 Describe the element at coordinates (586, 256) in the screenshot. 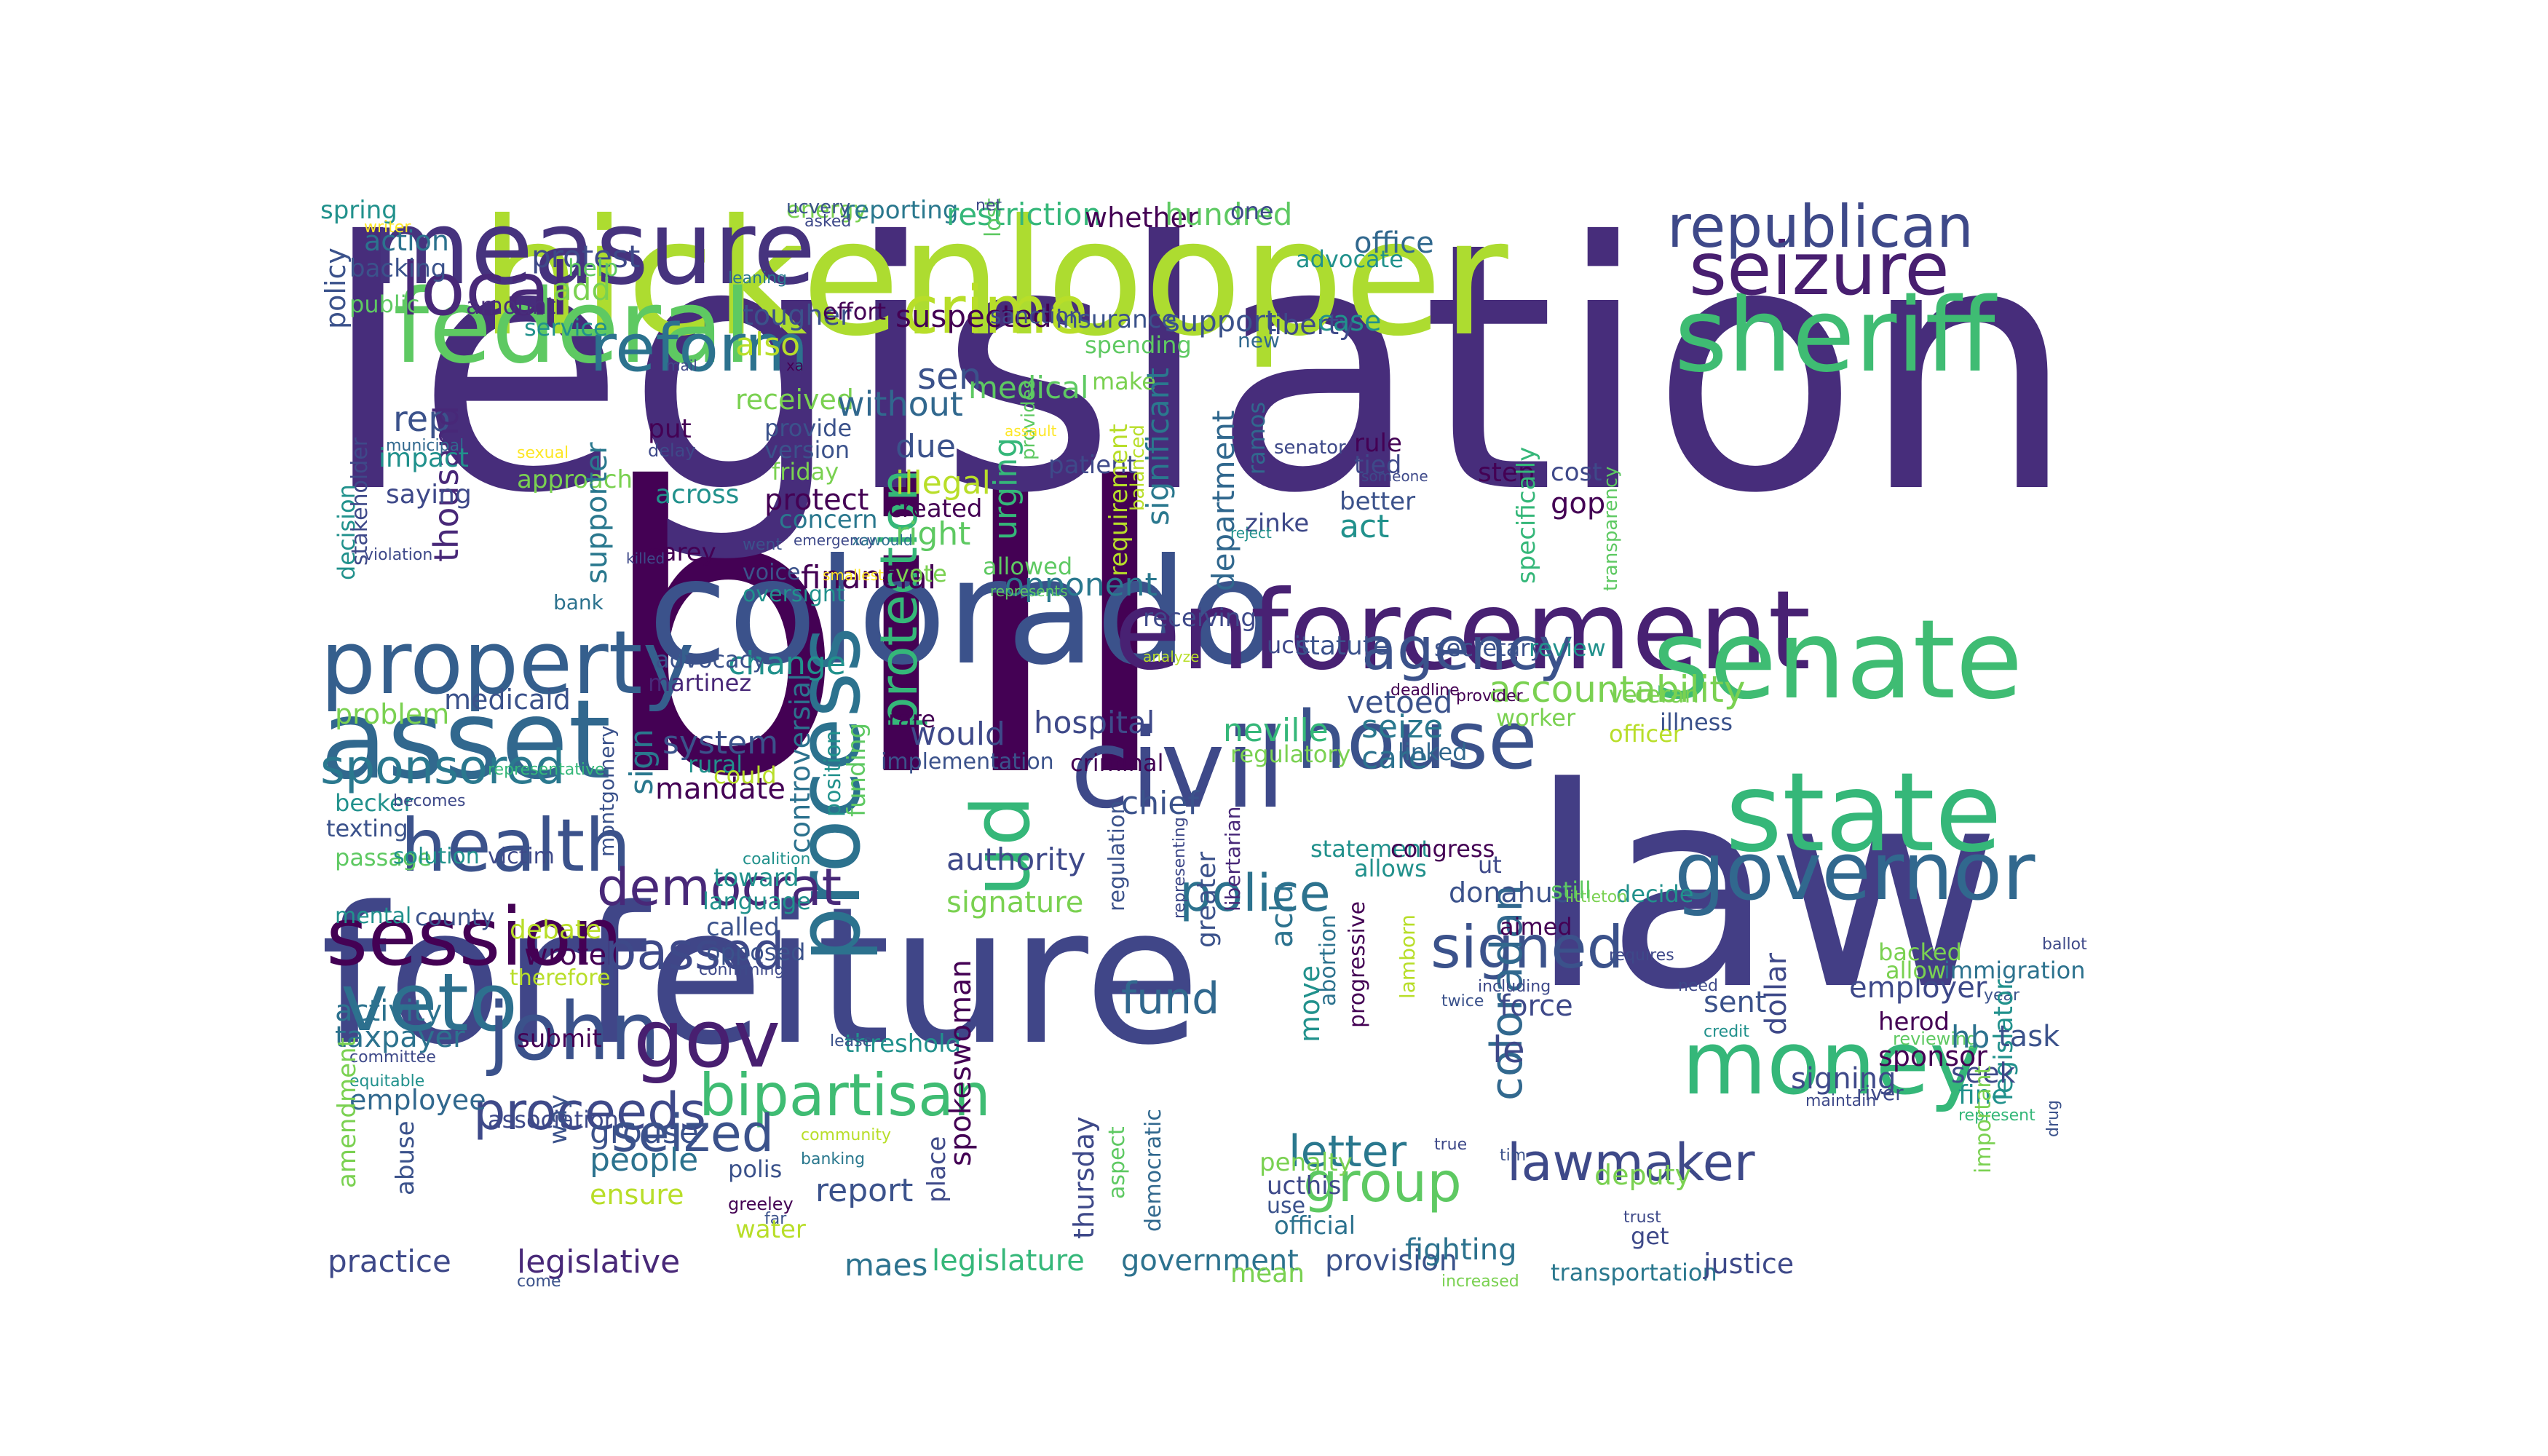

I see `word-protest: protest` at that location.